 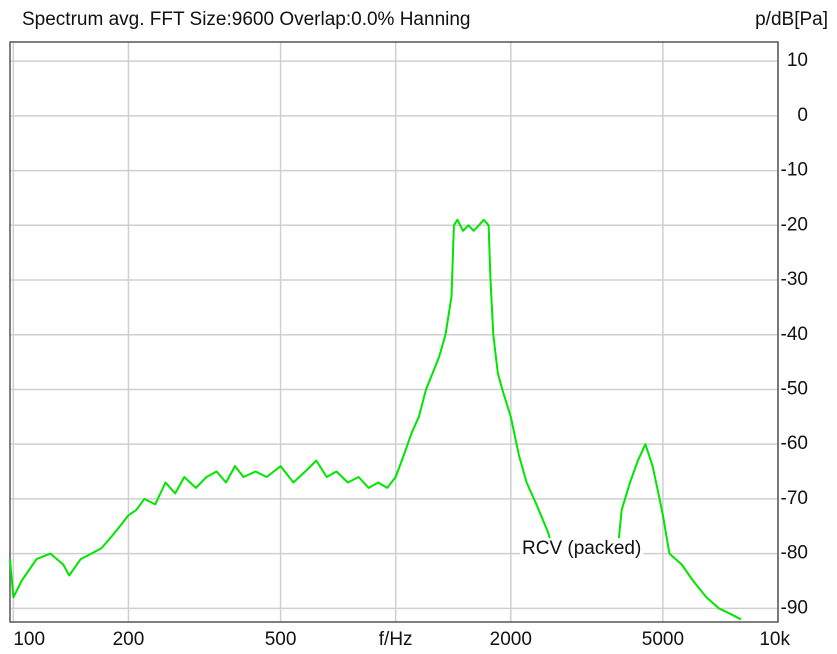 What do you see at coordinates (511, 639) in the screenshot?
I see `x-tick-label: 2000` at bounding box center [511, 639].